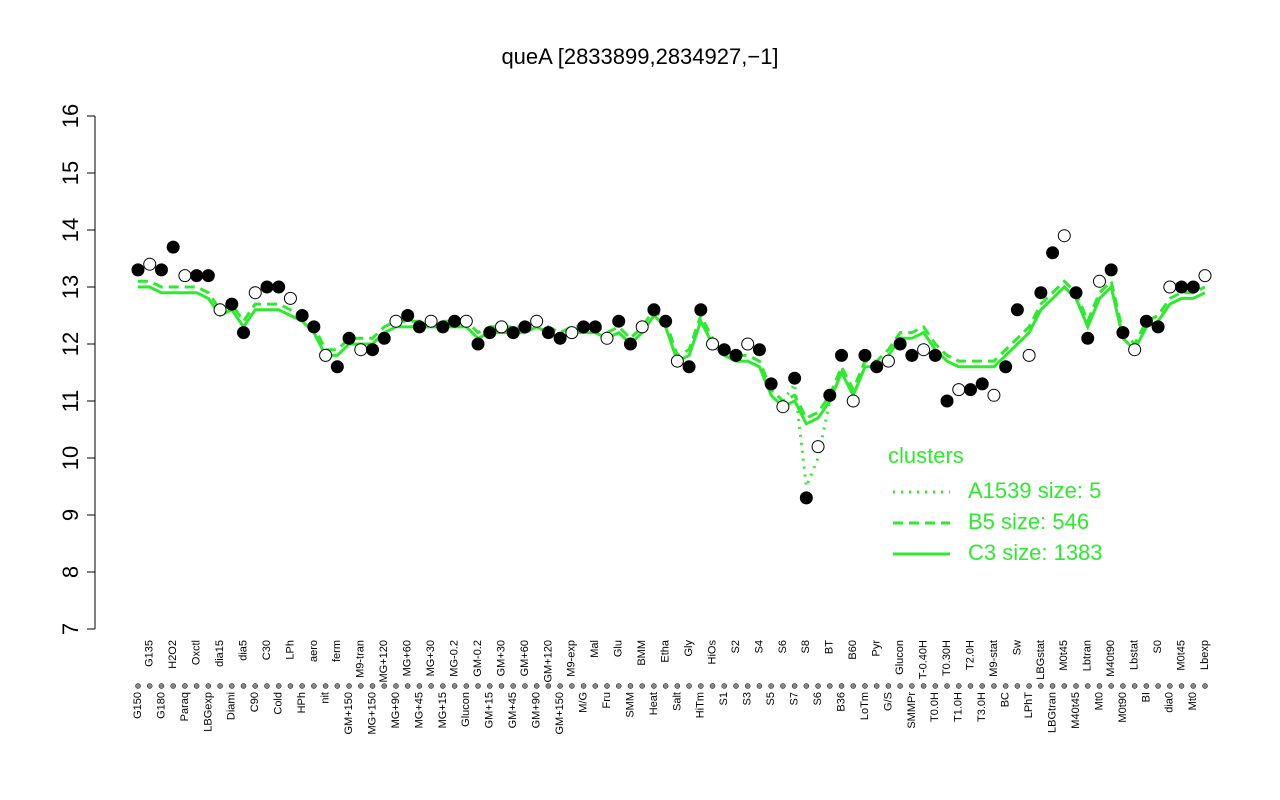  Describe the element at coordinates (630, 705) in the screenshot. I see `x-tick-label: SMM` at that location.